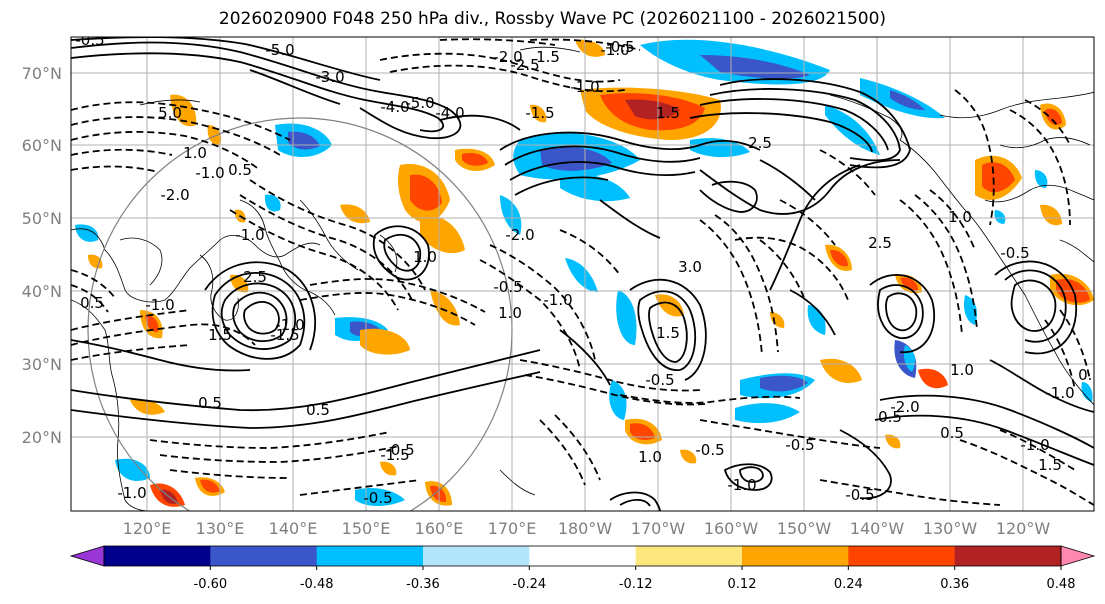 This screenshot has width=1105, height=604. What do you see at coordinates (42, 73) in the screenshot?
I see `lat-label: 70°N` at bounding box center [42, 73].